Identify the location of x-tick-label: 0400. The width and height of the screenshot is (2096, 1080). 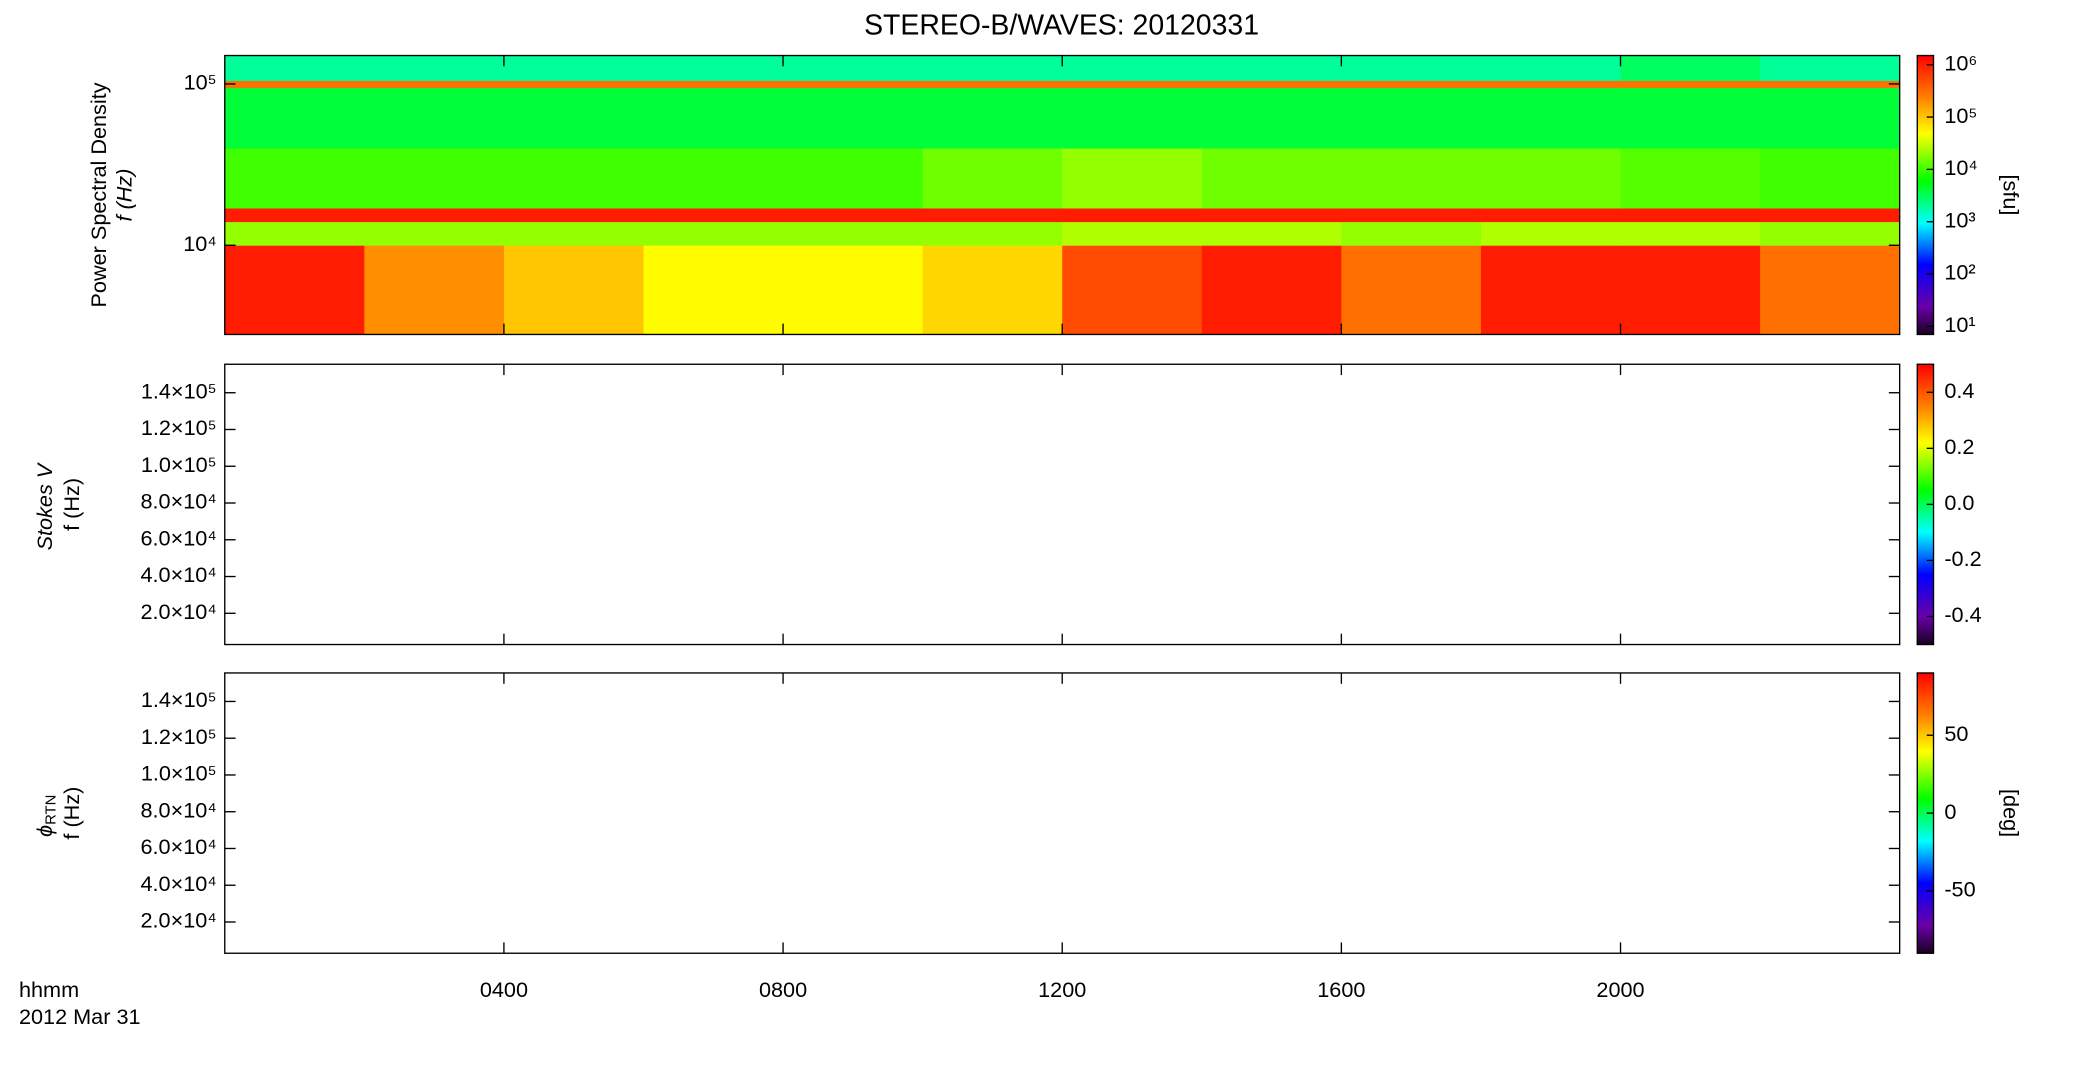
(504, 989).